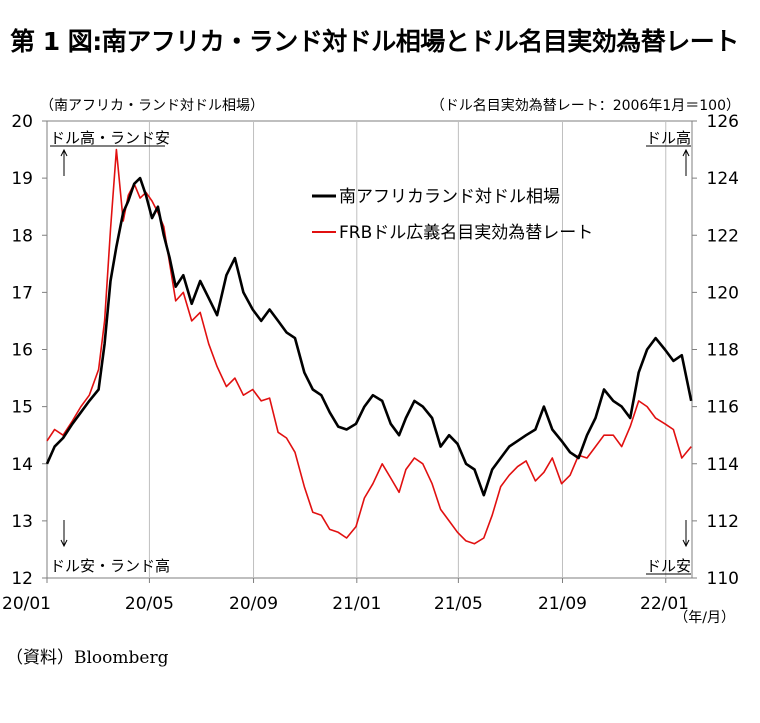  What do you see at coordinates (723, 522) in the screenshot?
I see `y-right-tick-label: 112` at bounding box center [723, 522].